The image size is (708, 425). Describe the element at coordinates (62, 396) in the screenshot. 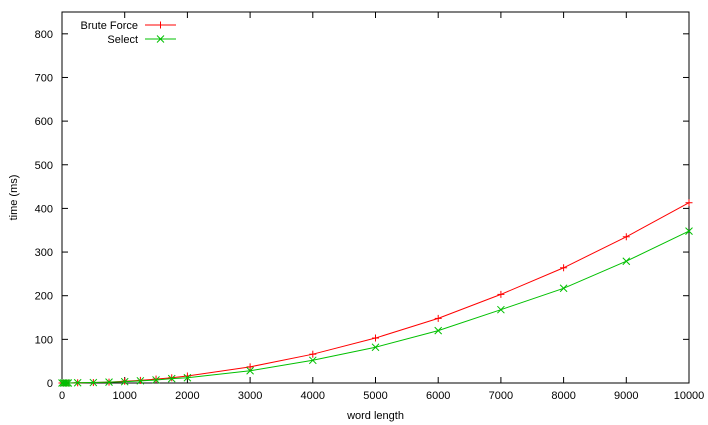

I see `x-tick-label: 0` at that location.